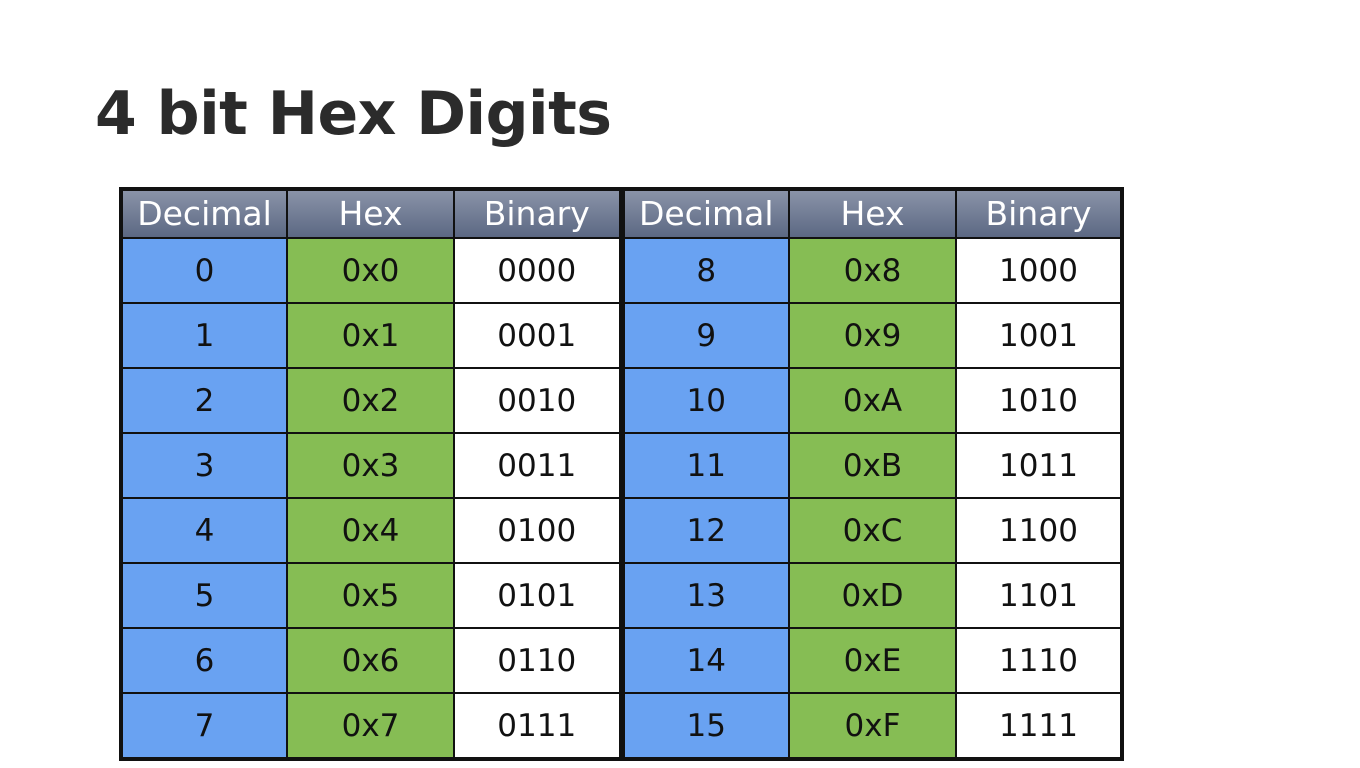 Image resolution: width=1360 pixels, height=768 pixels. Describe the element at coordinates (706, 660) in the screenshot. I see `decimal-cell: 14` at that location.